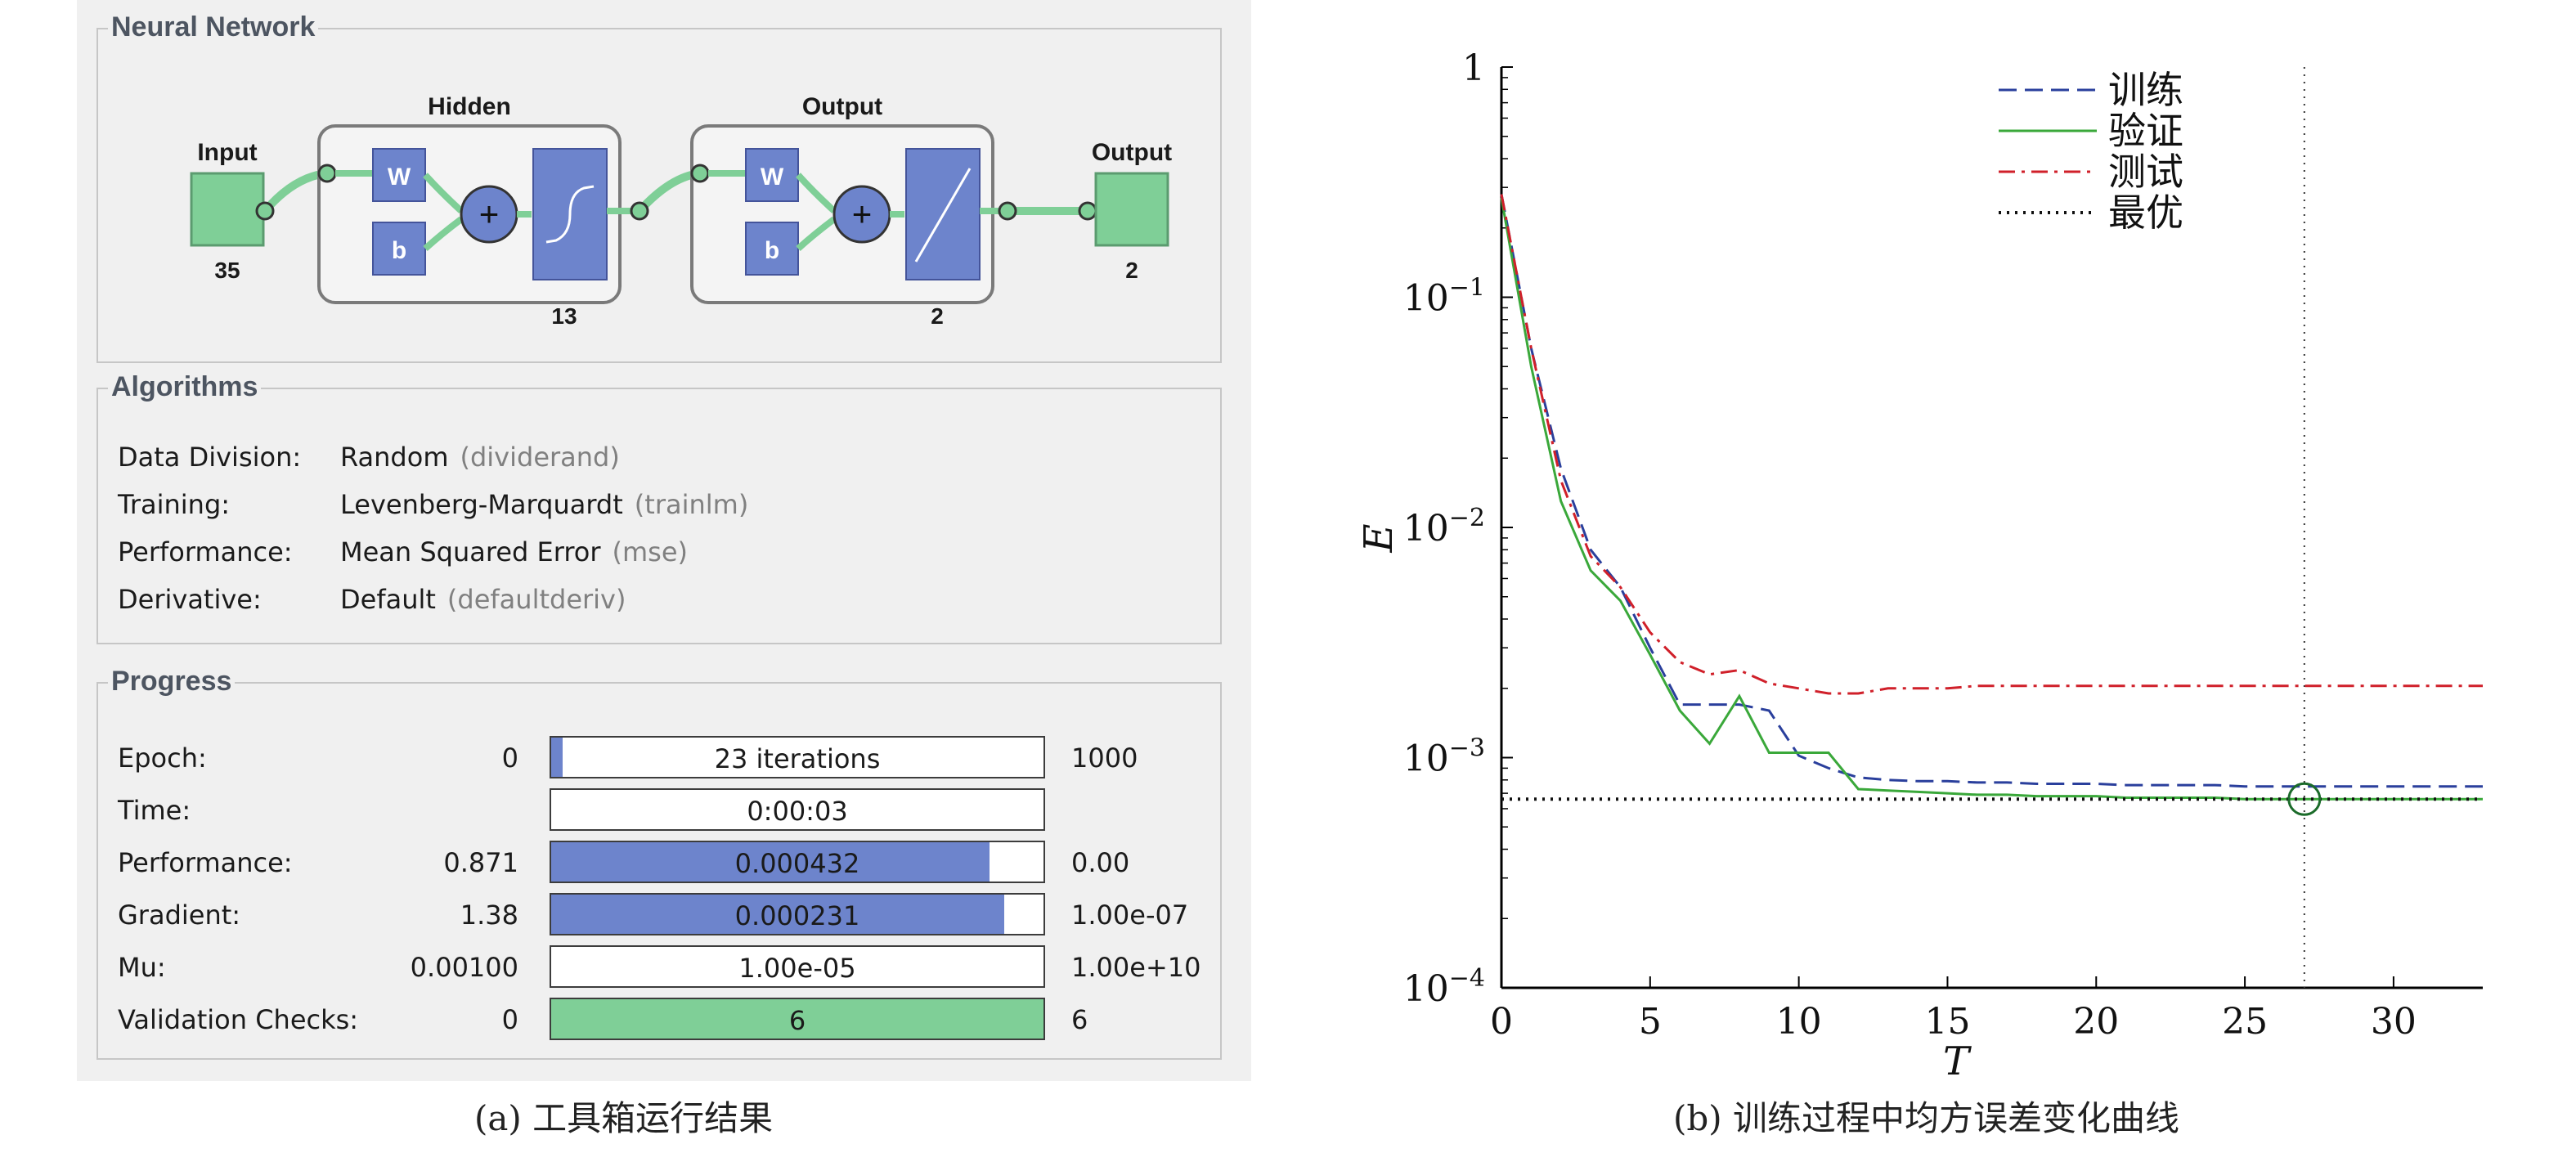 This screenshot has width=2576, height=1153. Describe the element at coordinates (772, 251) in the screenshot. I see `output-bias-symbol: b` at that location.